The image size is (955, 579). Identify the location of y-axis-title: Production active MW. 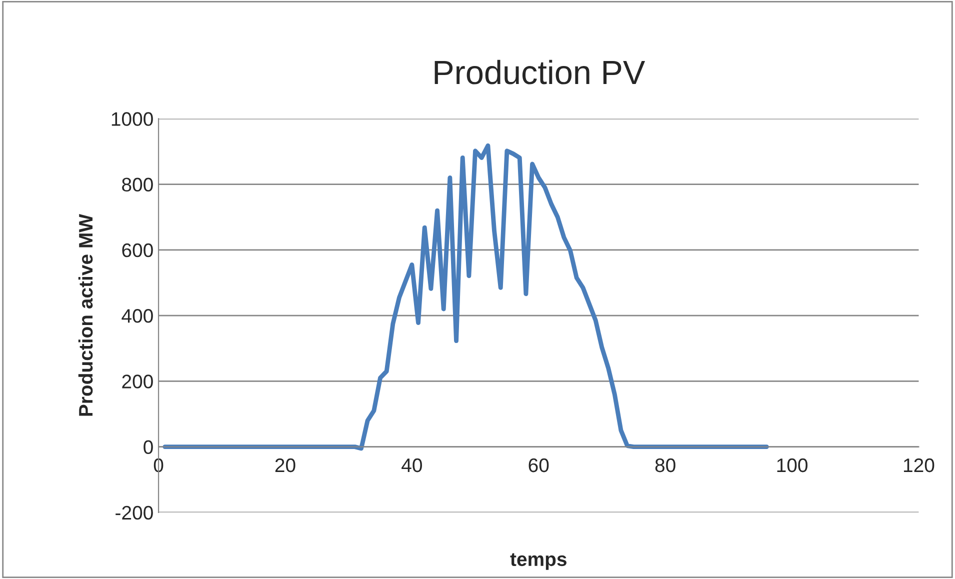
(85, 315).